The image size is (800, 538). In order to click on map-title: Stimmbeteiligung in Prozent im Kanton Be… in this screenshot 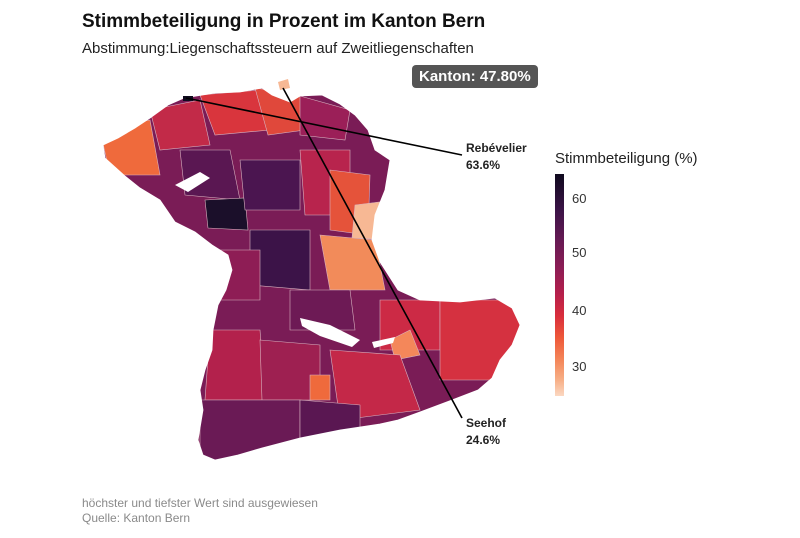, I will do `click(284, 21)`.